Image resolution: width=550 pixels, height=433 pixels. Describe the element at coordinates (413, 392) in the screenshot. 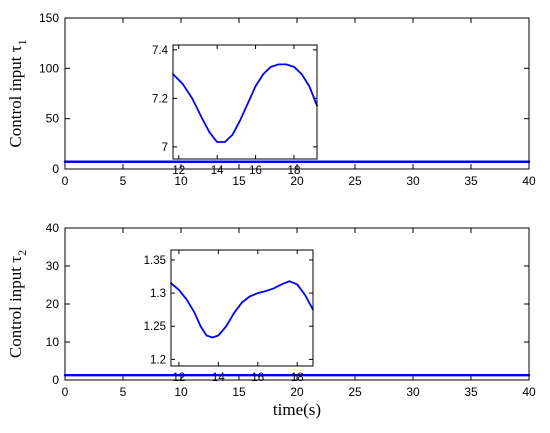

I see `panel2-xtick-label: 30` at that location.